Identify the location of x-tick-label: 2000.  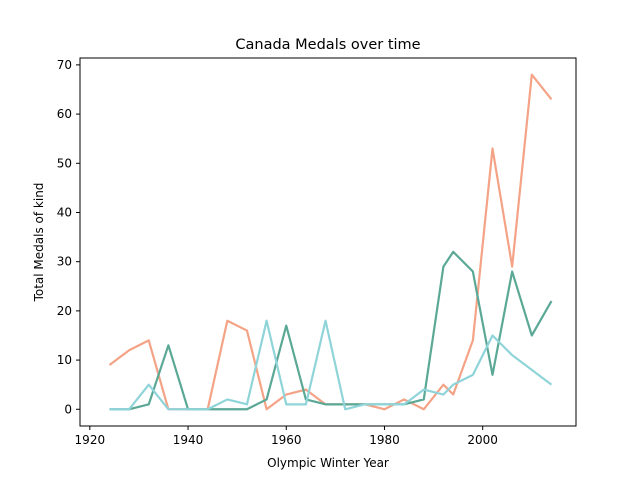
(482, 440).